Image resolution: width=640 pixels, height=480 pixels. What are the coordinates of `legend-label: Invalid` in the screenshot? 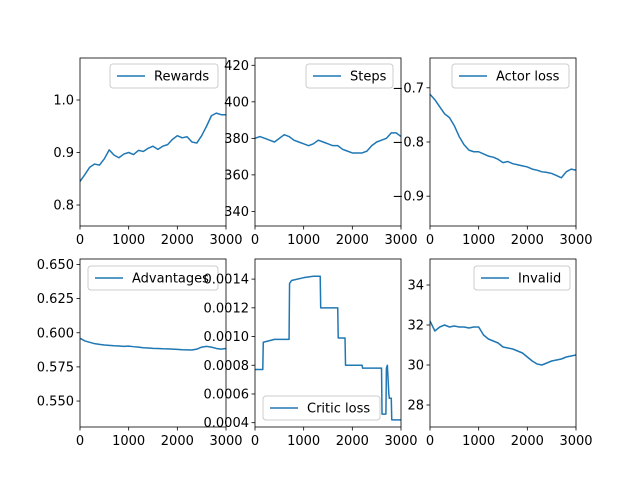 It's located at (539, 279).